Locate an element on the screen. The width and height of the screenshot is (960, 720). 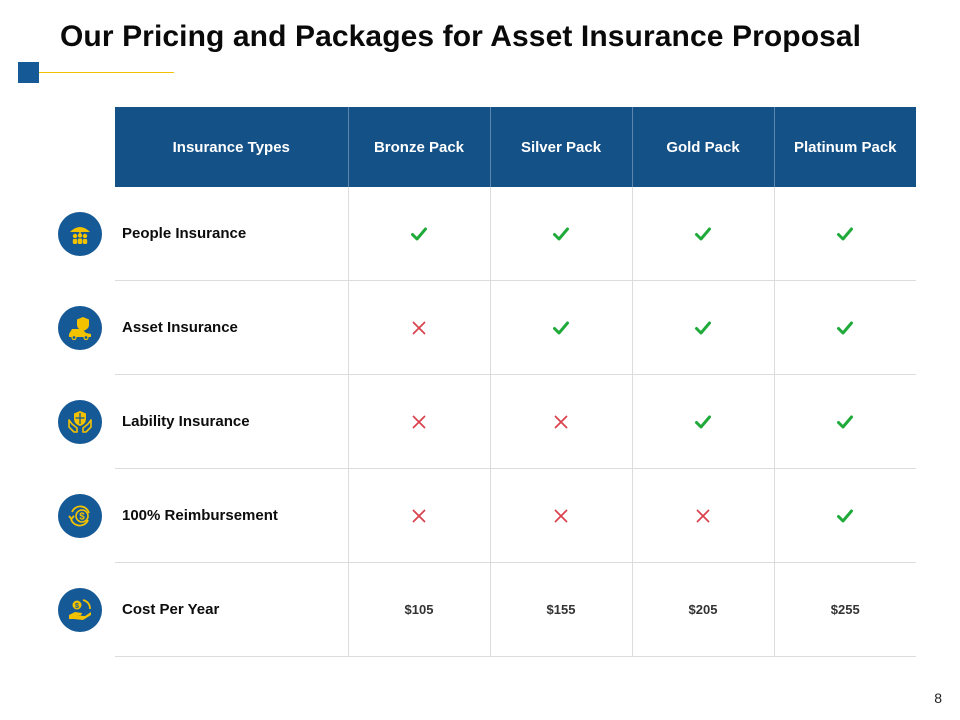
header-platinum-pack: Platinum Pack is located at coordinates (845, 147).